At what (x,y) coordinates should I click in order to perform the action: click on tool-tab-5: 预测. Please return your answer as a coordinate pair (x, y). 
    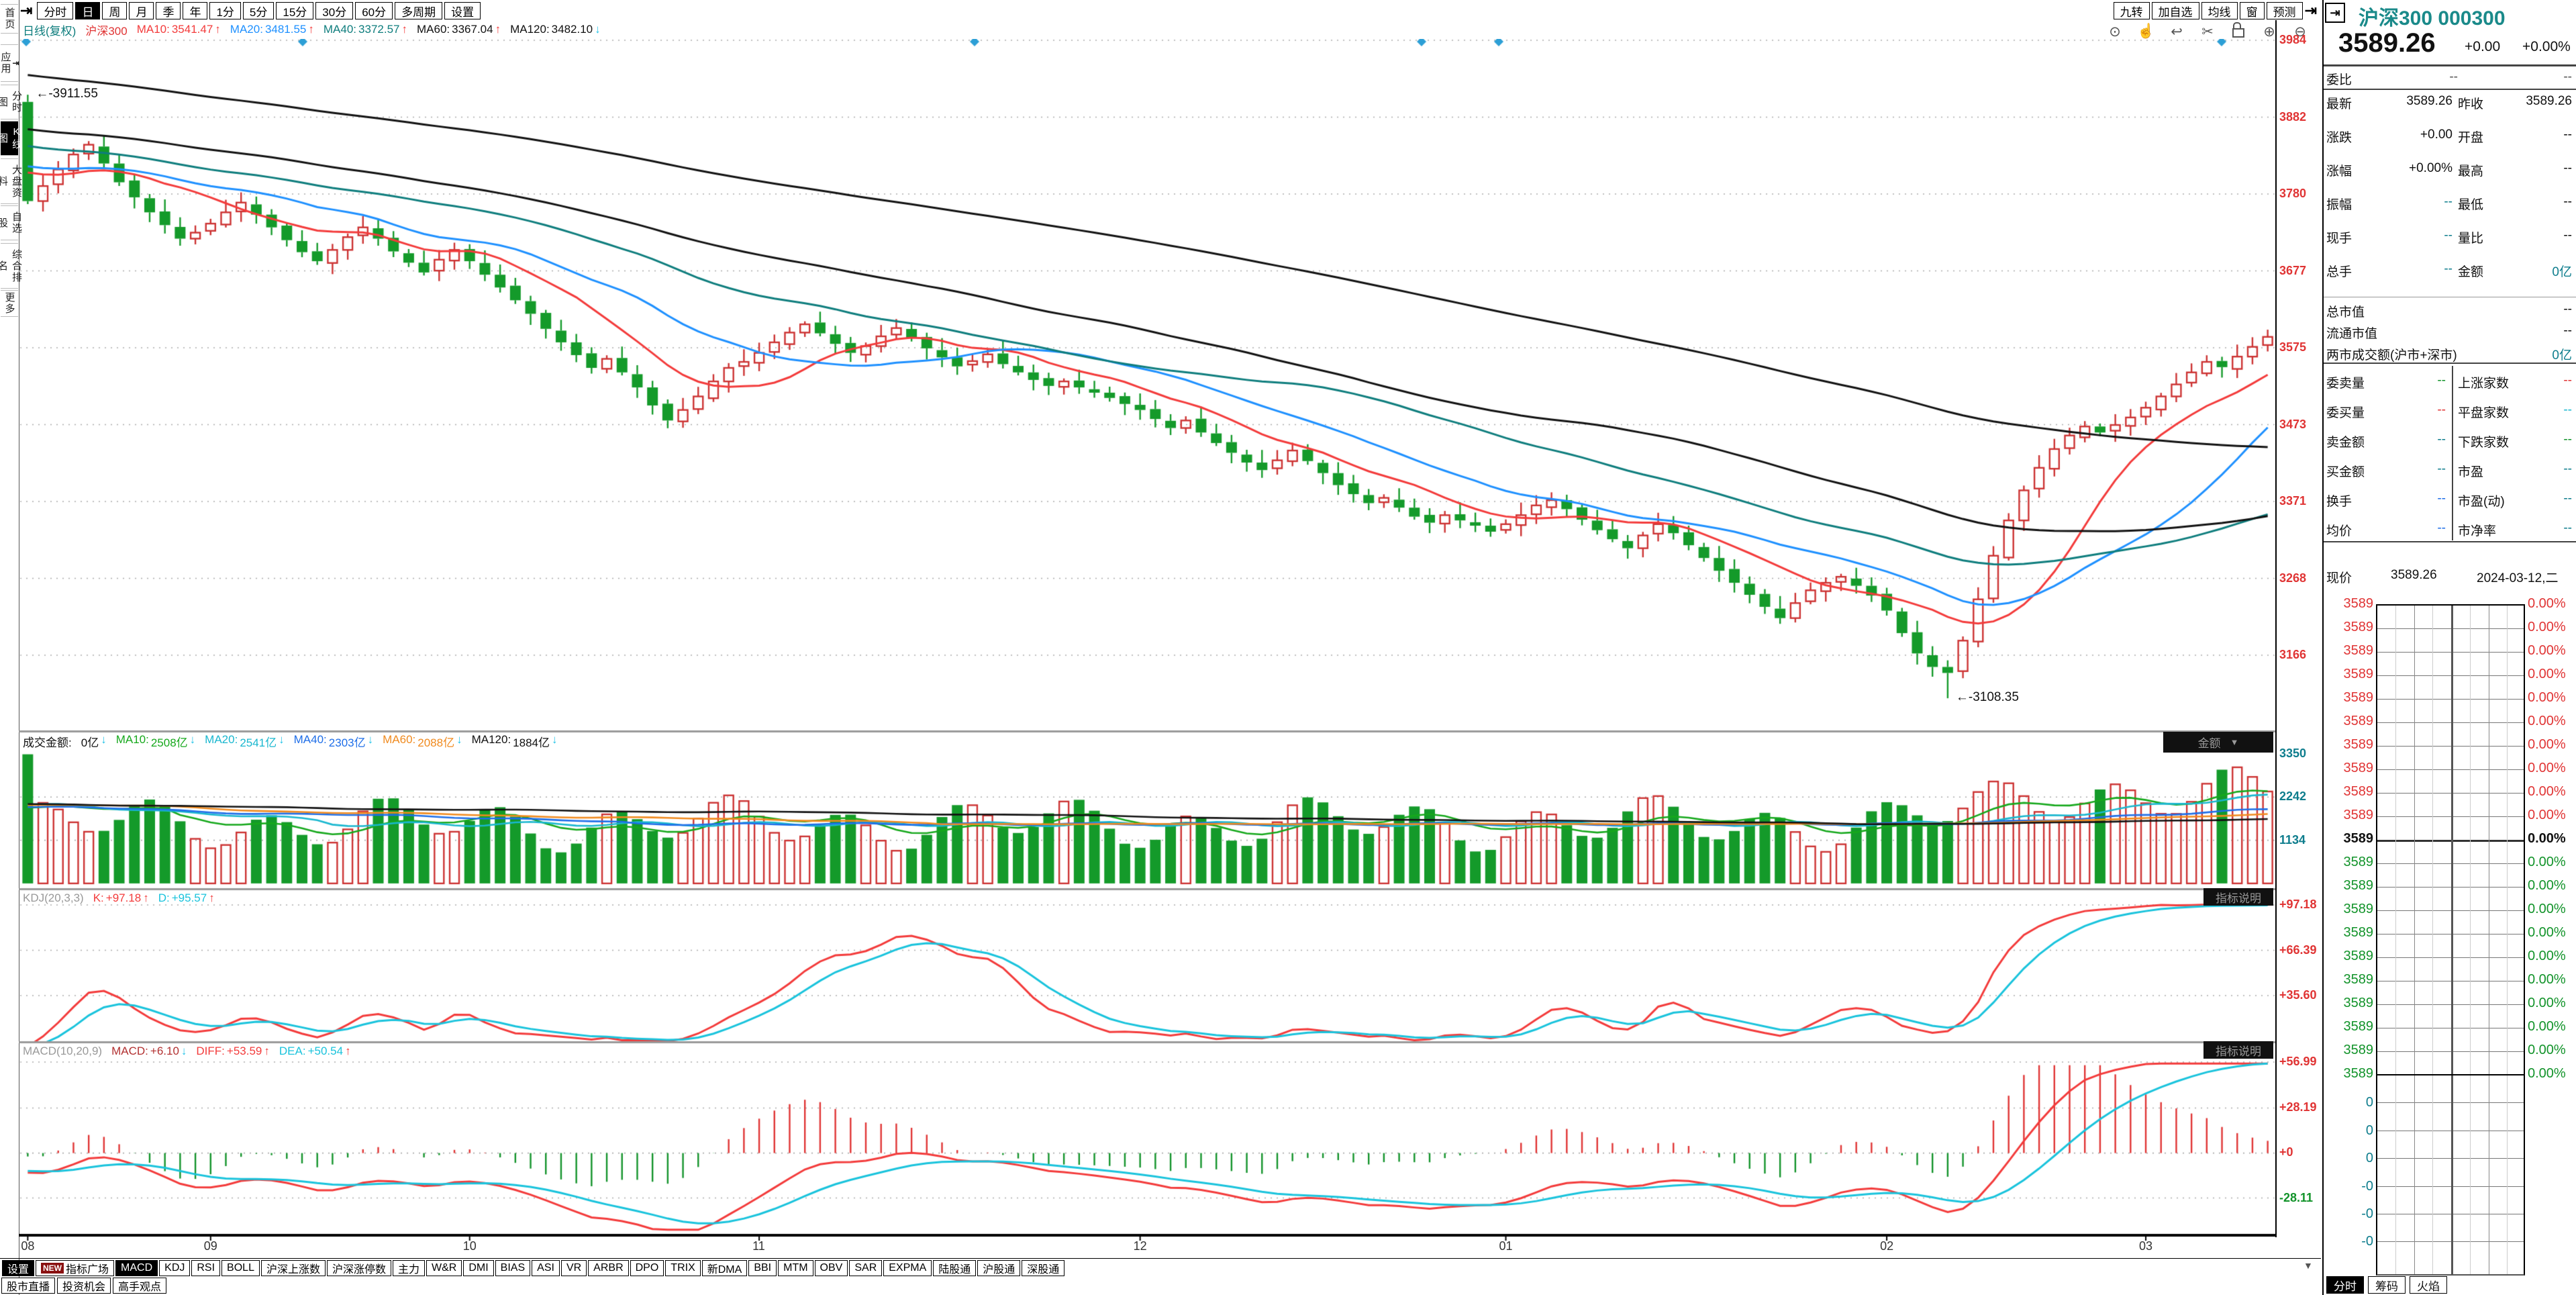
    Looking at the image, I should click on (2284, 11).